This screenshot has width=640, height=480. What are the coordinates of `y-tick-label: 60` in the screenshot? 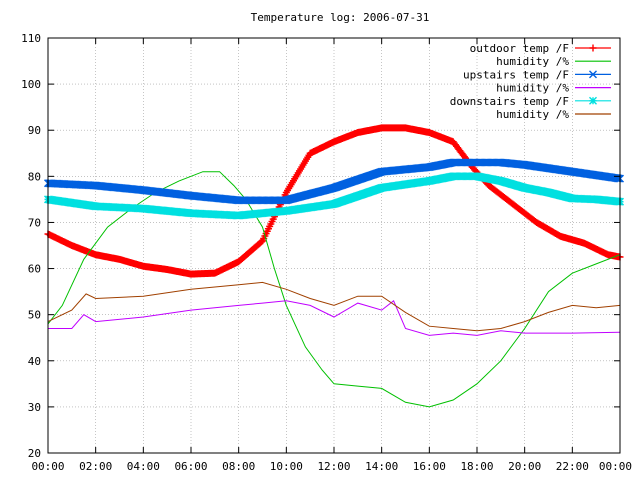 It's located at (34, 269).